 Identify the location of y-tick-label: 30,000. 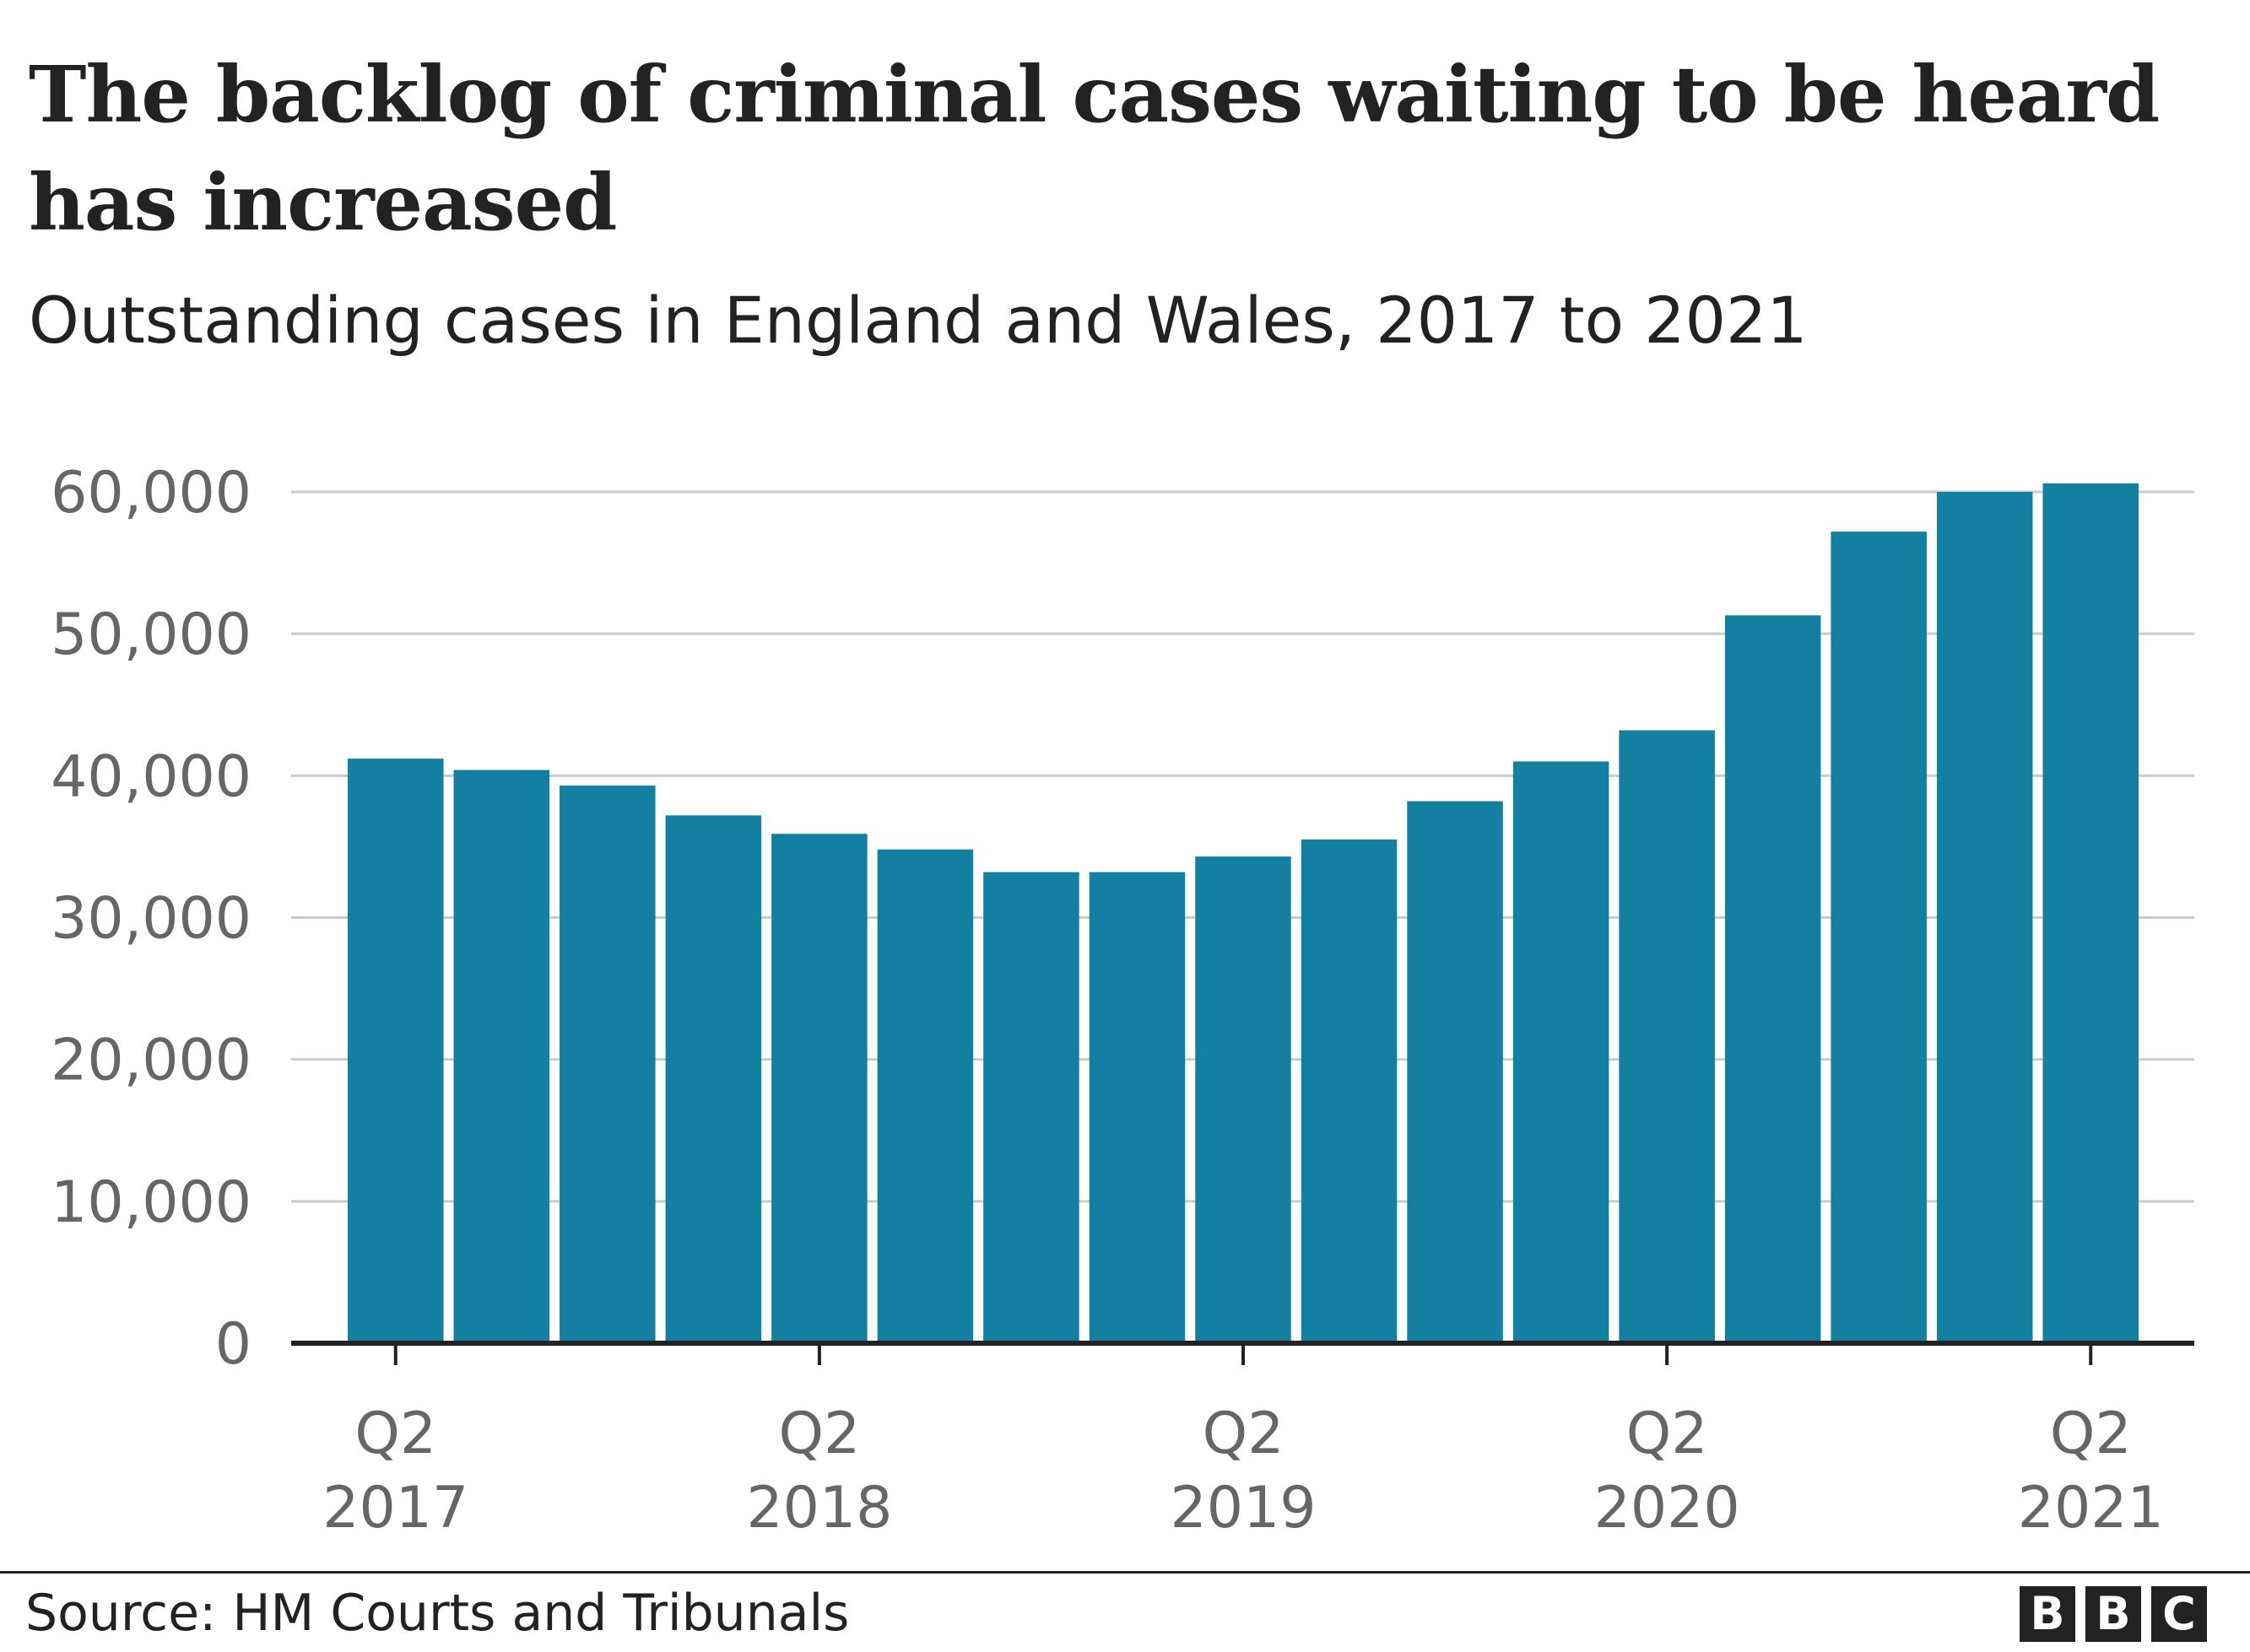
(151, 919).